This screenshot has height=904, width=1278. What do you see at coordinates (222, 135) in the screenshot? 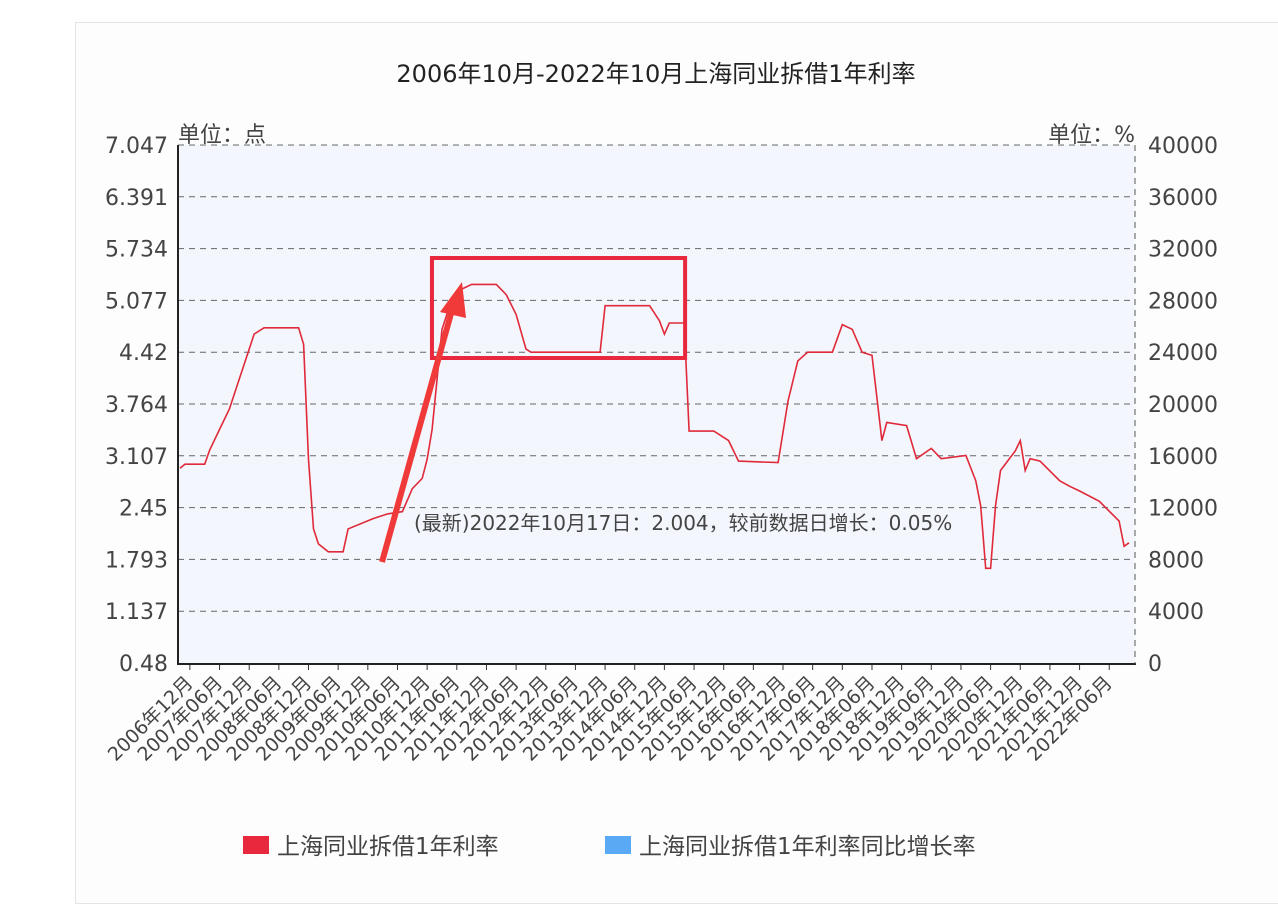
I see `left-axis-unit: 单位：点` at bounding box center [222, 135].